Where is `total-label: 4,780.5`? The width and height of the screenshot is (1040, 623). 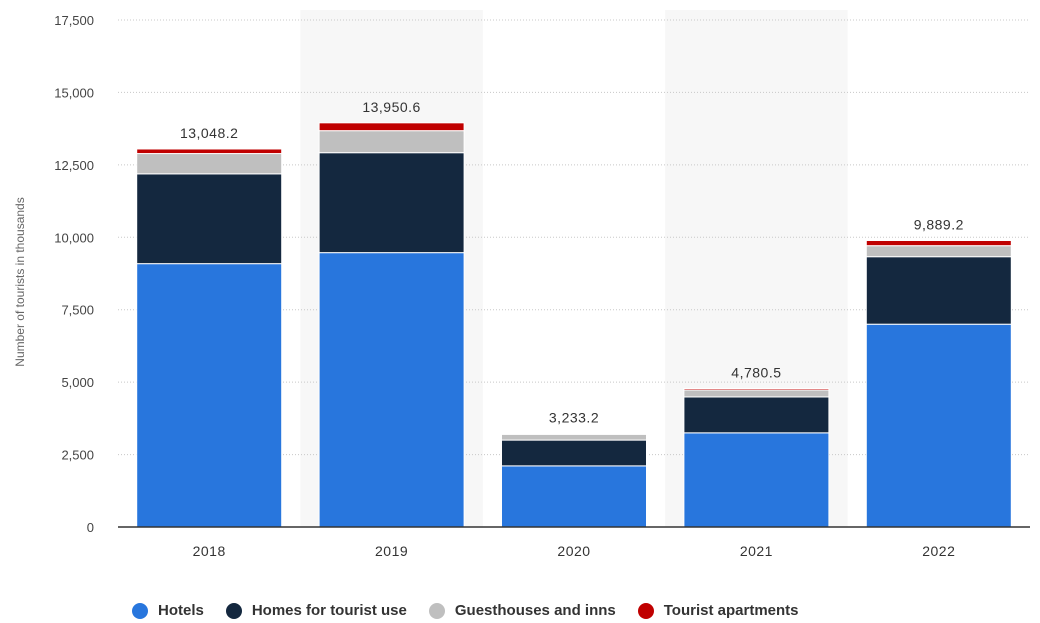
total-label: 4,780.5 is located at coordinates (756, 373).